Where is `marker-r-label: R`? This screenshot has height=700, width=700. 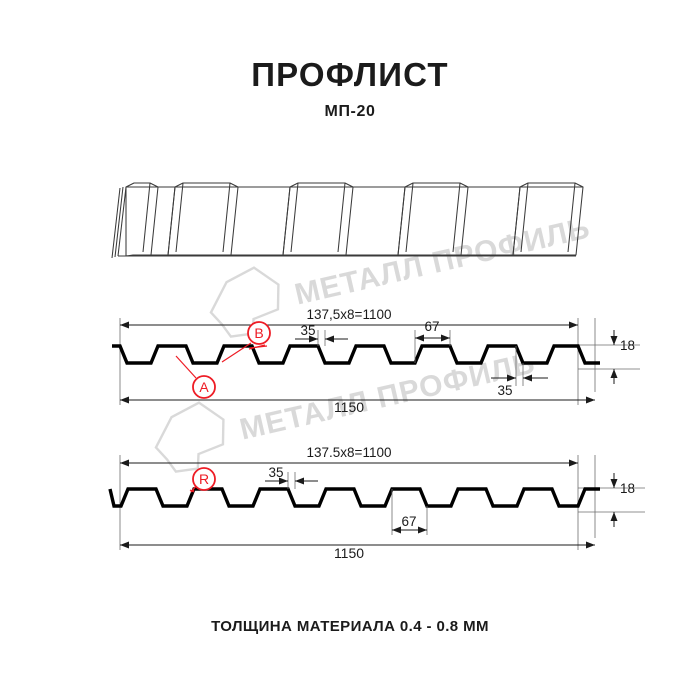 marker-r-label: R is located at coordinates (204, 479).